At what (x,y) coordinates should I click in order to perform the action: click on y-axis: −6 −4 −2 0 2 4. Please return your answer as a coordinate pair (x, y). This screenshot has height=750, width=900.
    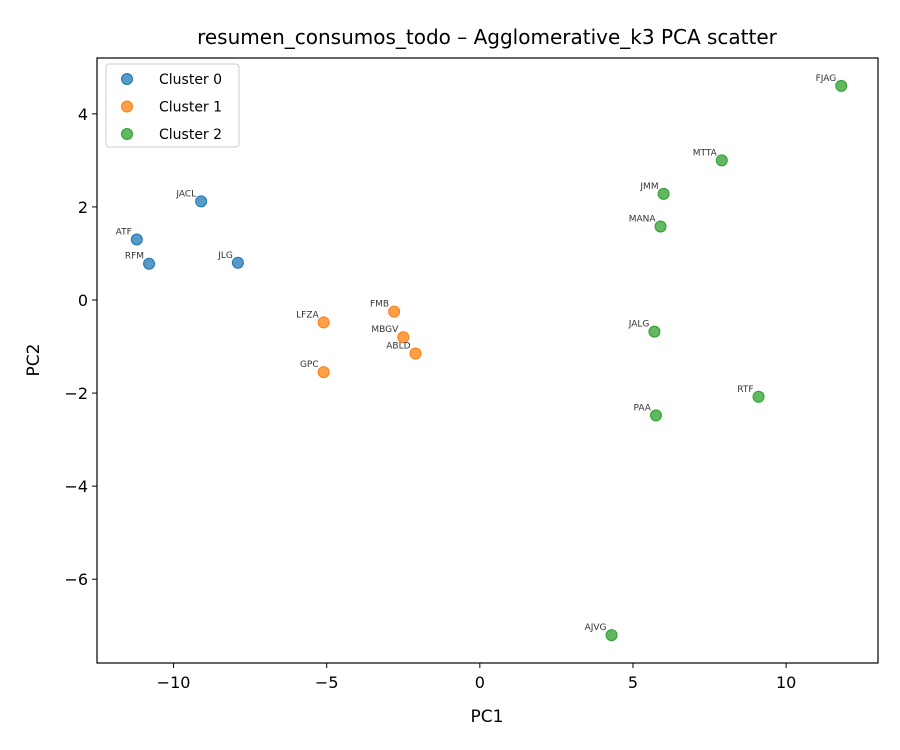
    Looking at the image, I should click on (80, 347).